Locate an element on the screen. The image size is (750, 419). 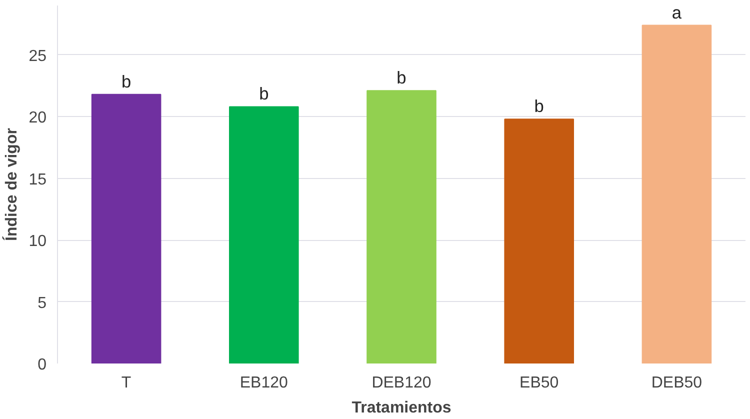
y-tick-label: 20 is located at coordinates (37, 118).